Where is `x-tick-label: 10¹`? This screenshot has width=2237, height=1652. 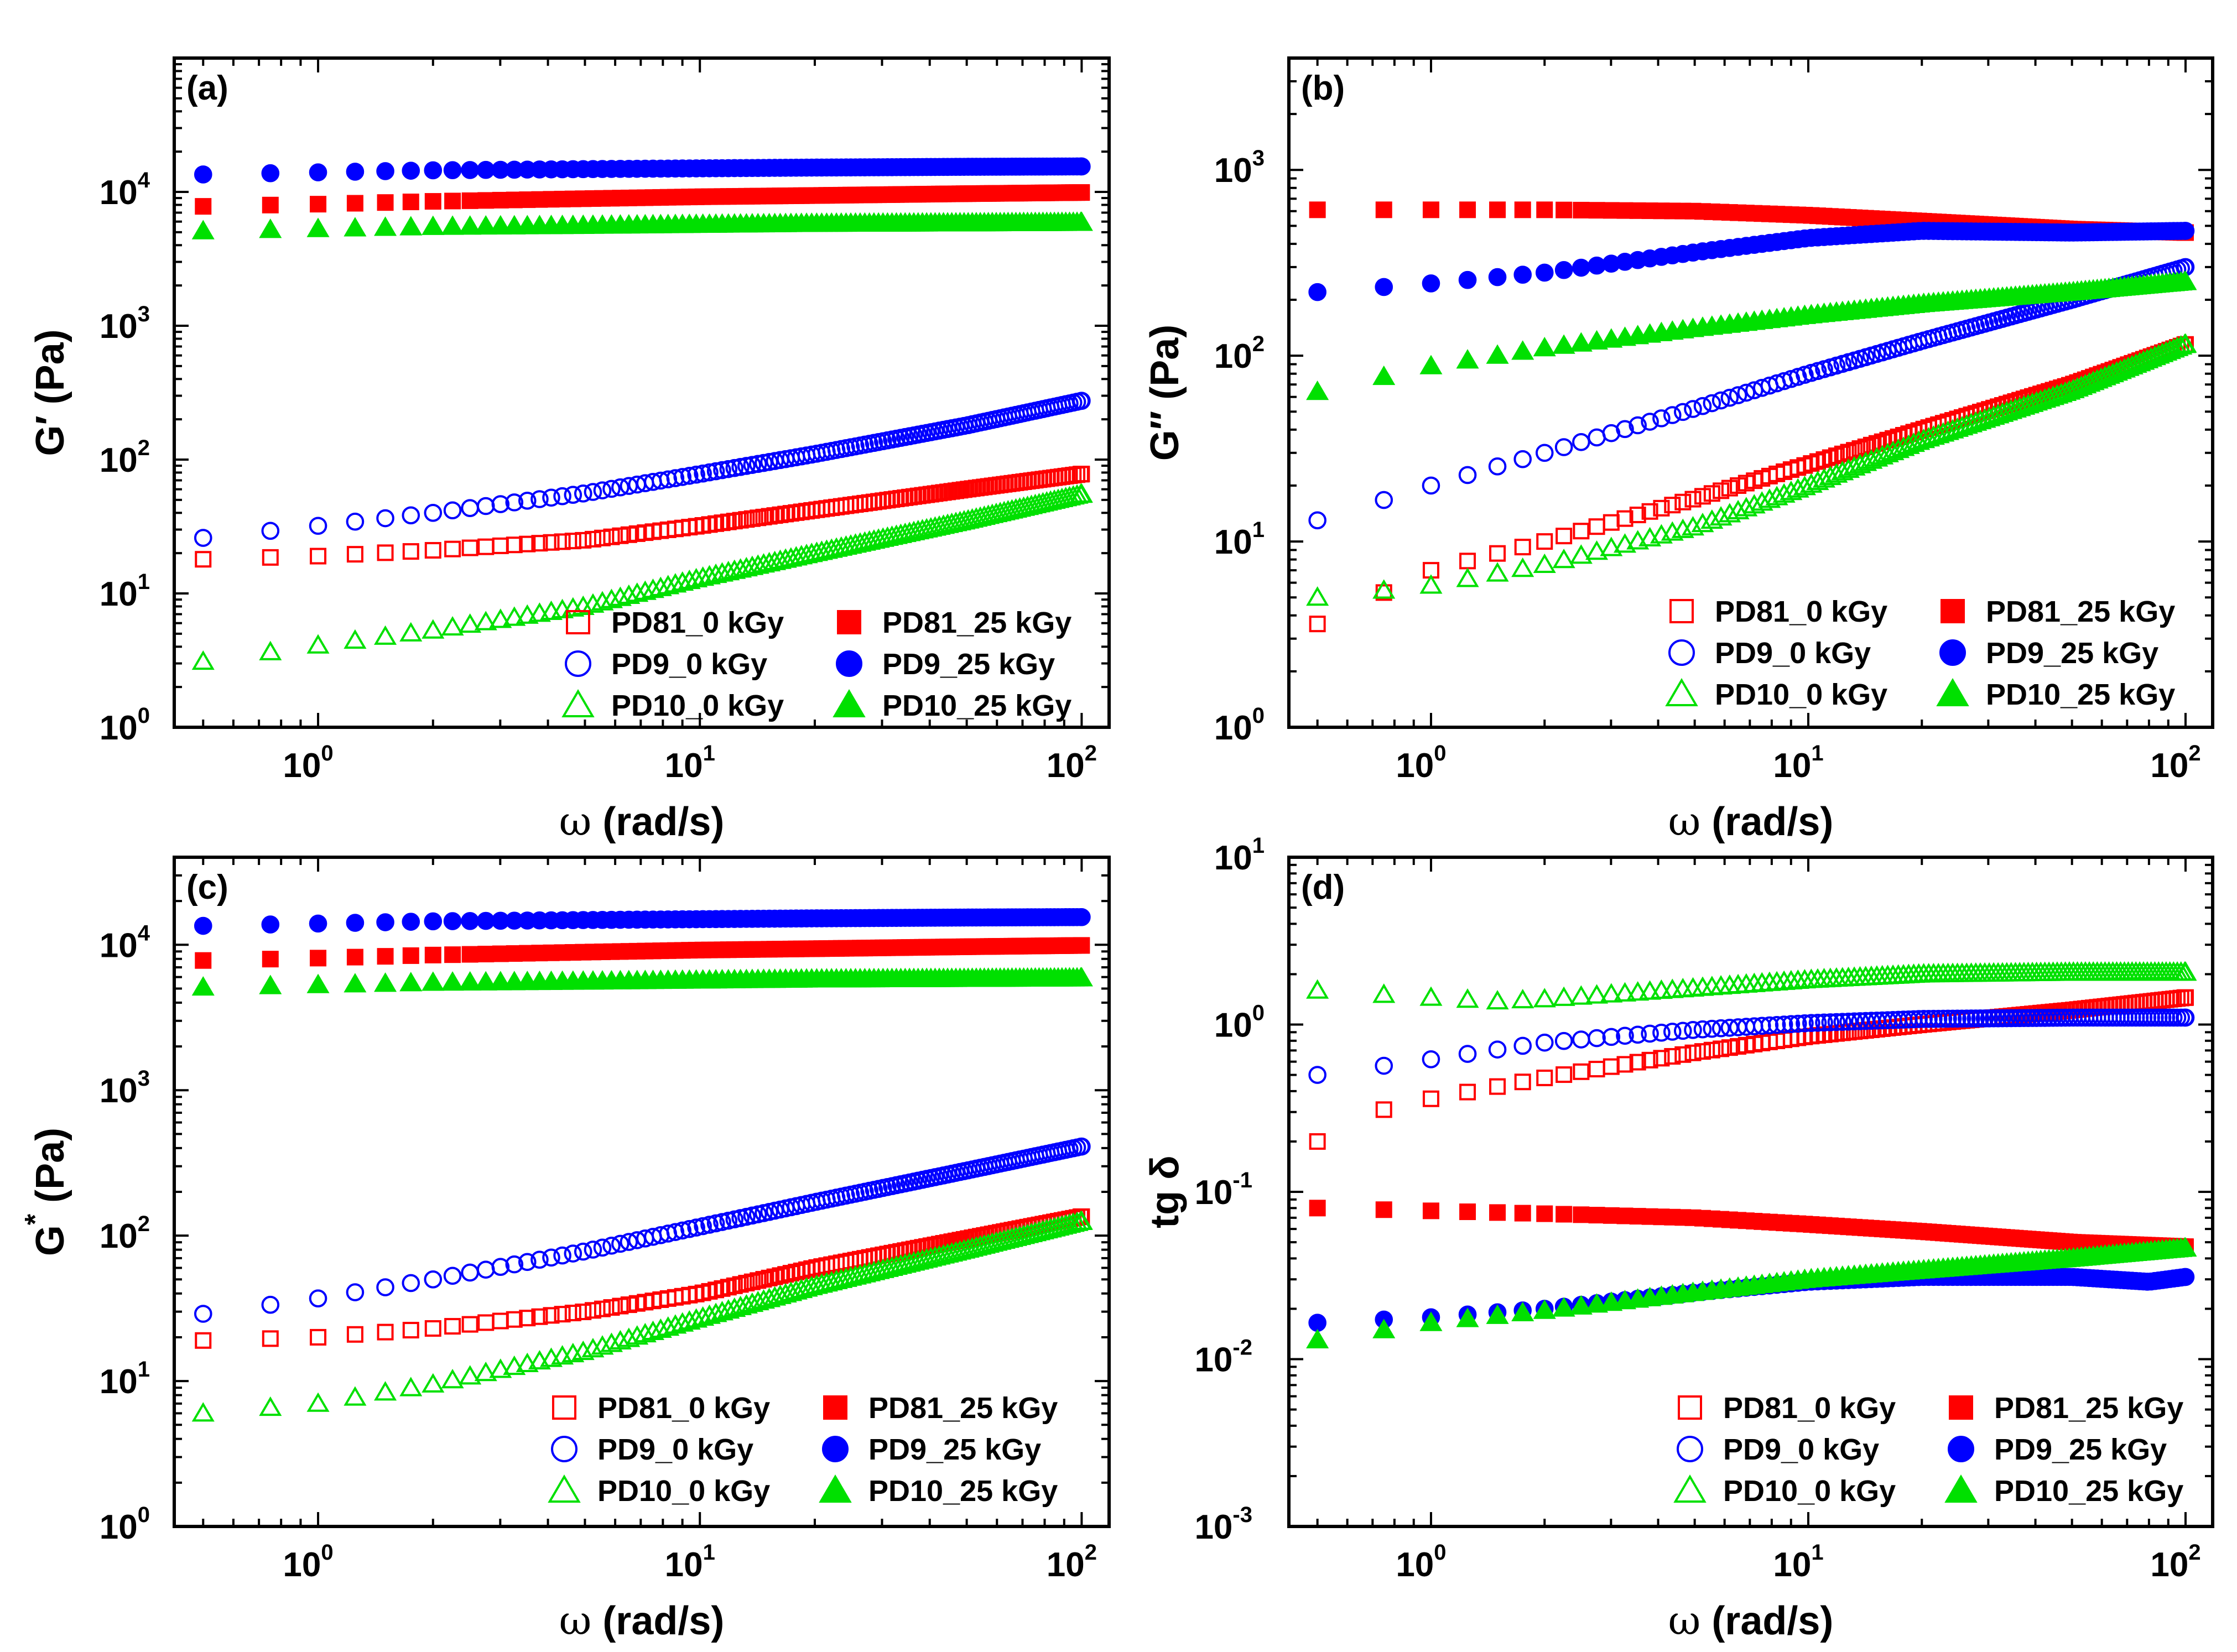
x-tick-label: 10¹ is located at coordinates (1798, 1562).